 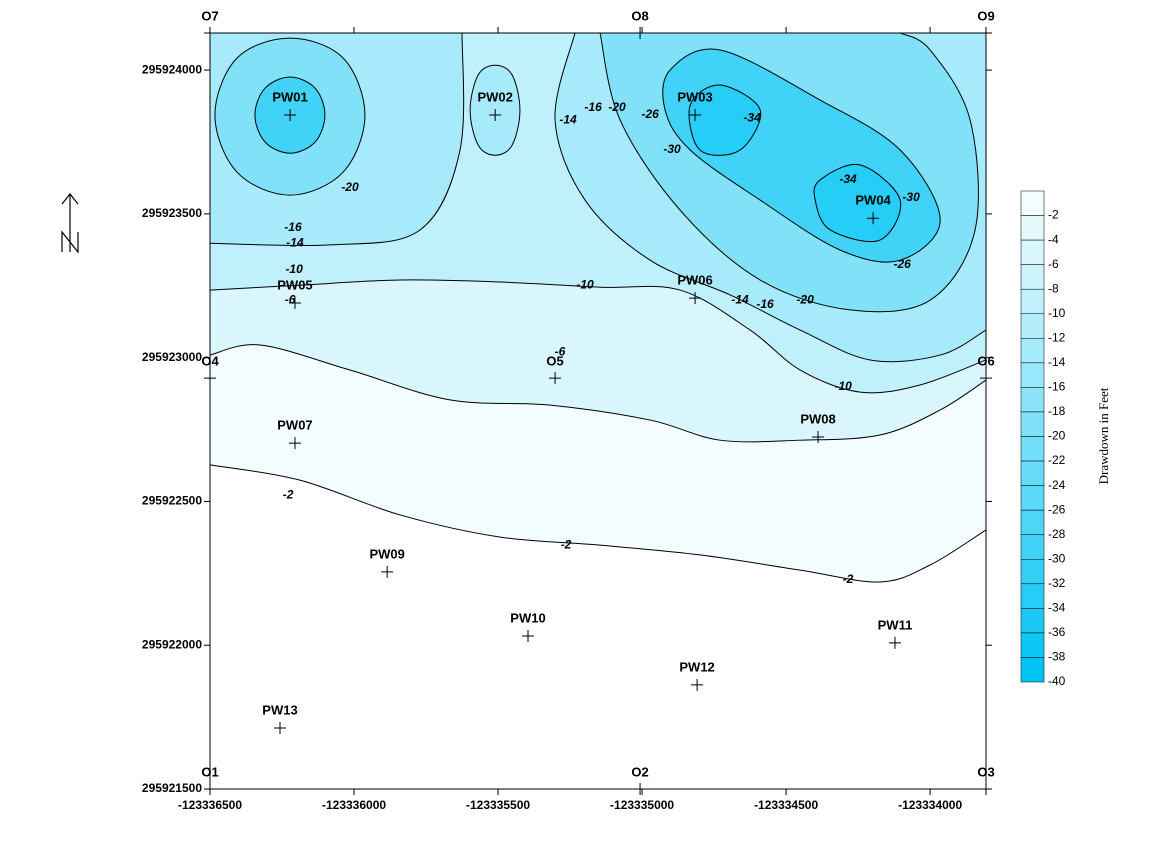 What do you see at coordinates (696, 666) in the screenshot?
I see `well-label: PW12` at bounding box center [696, 666].